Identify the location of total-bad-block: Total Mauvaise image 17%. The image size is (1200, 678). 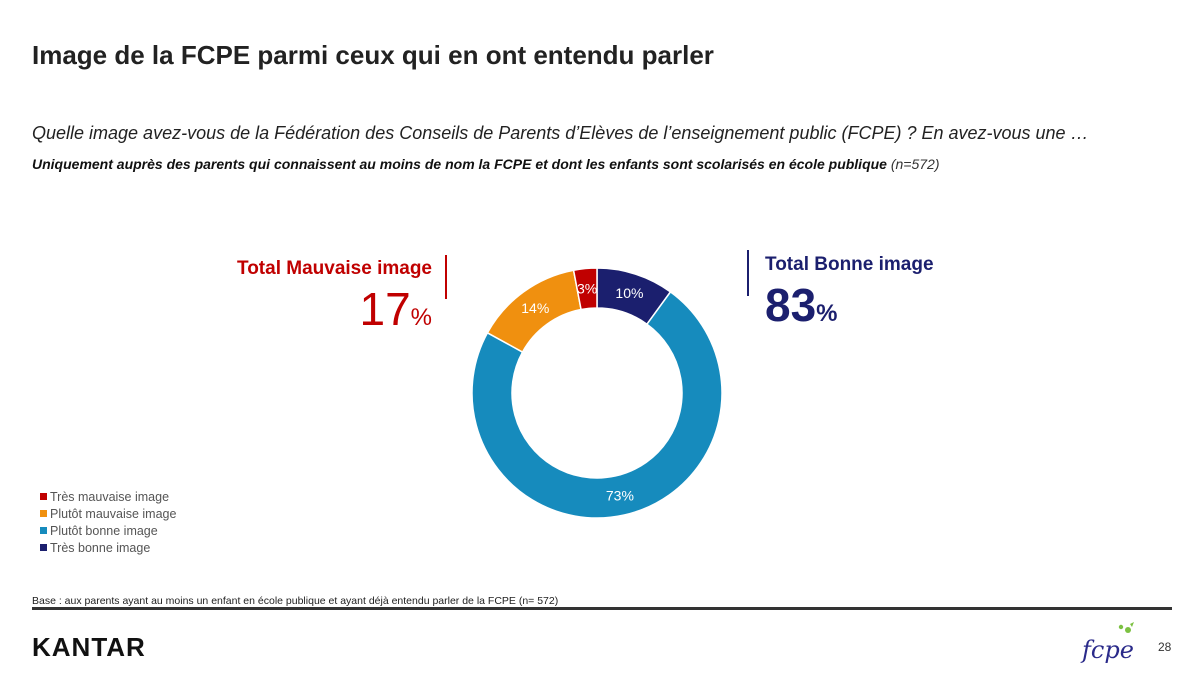
(334, 295).